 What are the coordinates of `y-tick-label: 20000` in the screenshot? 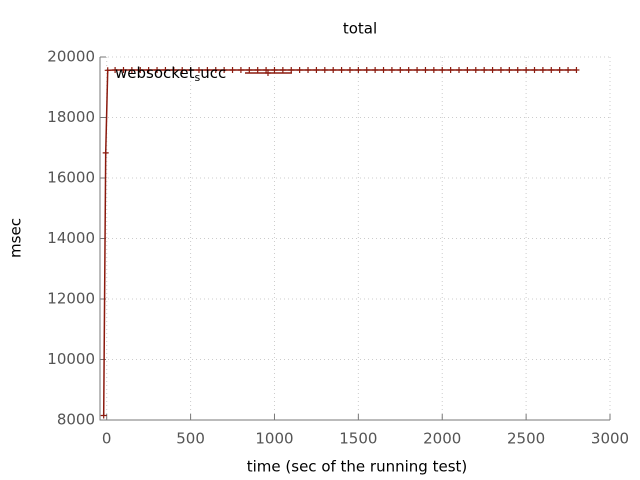 It's located at (71, 57).